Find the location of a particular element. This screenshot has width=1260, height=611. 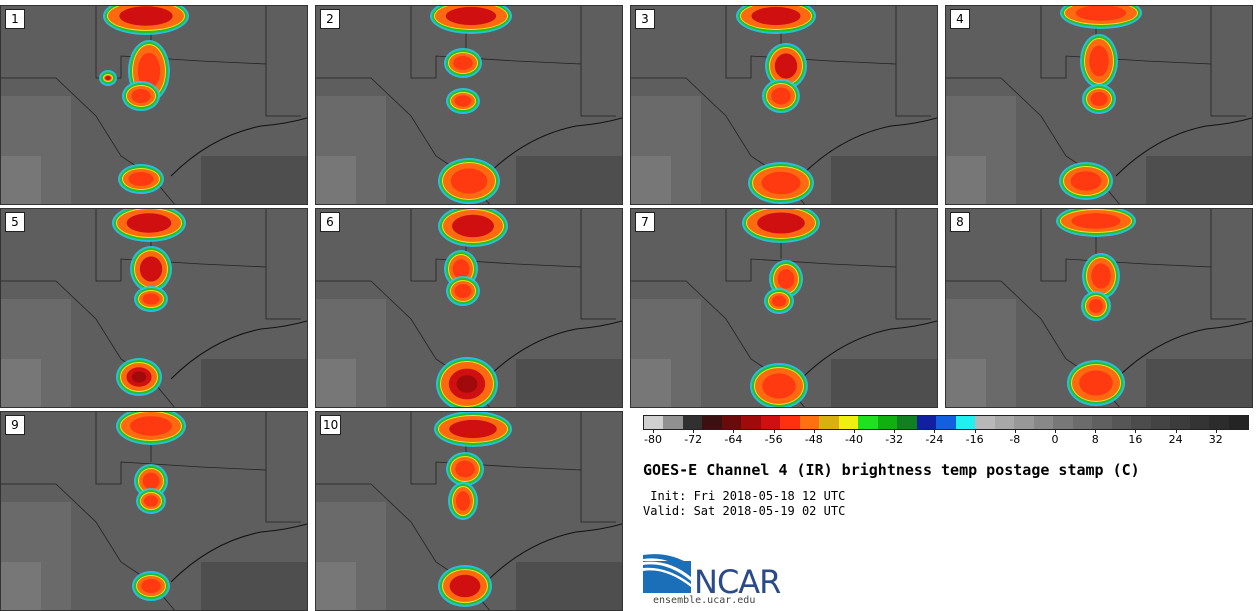

colorbar-tick-label: 8 is located at coordinates (1095, 439).